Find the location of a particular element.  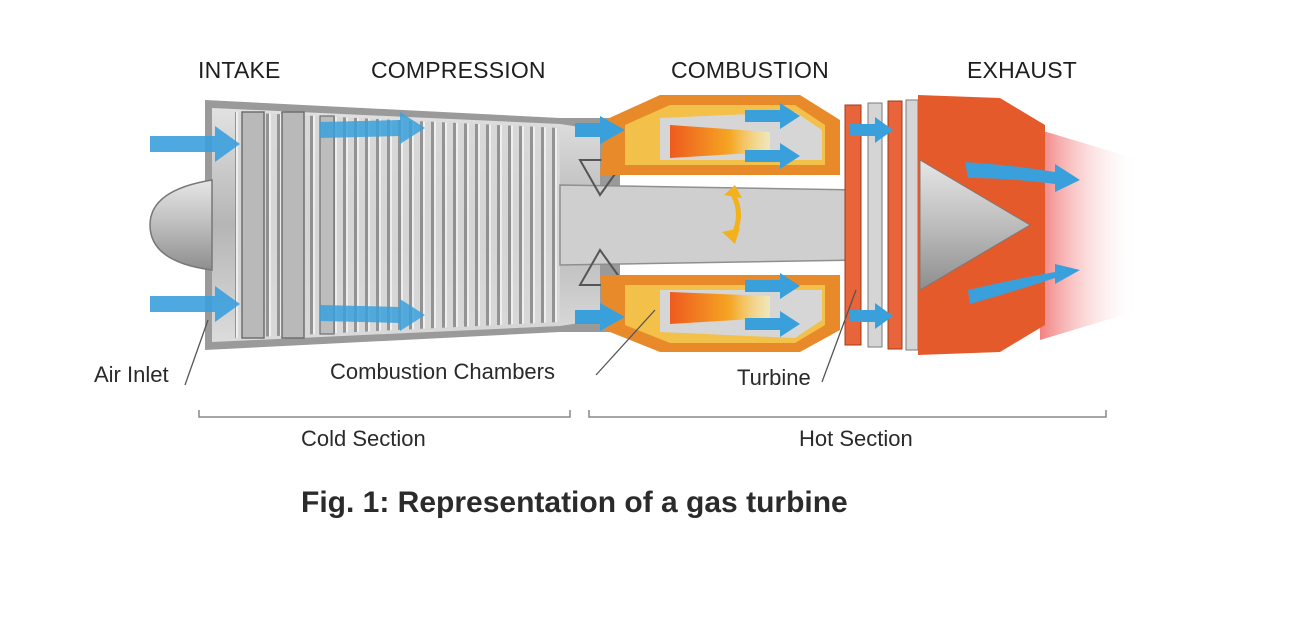

exhaust-plume is located at coordinates (1090, 235).